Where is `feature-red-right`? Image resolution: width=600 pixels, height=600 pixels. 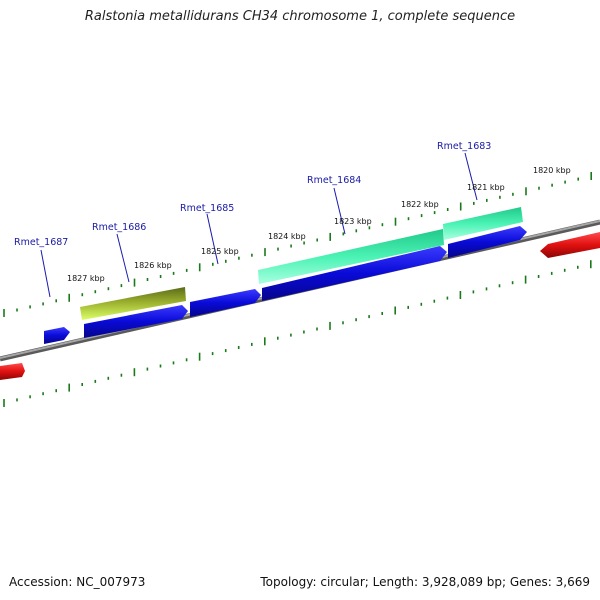 feature-red-right is located at coordinates (570, 245).